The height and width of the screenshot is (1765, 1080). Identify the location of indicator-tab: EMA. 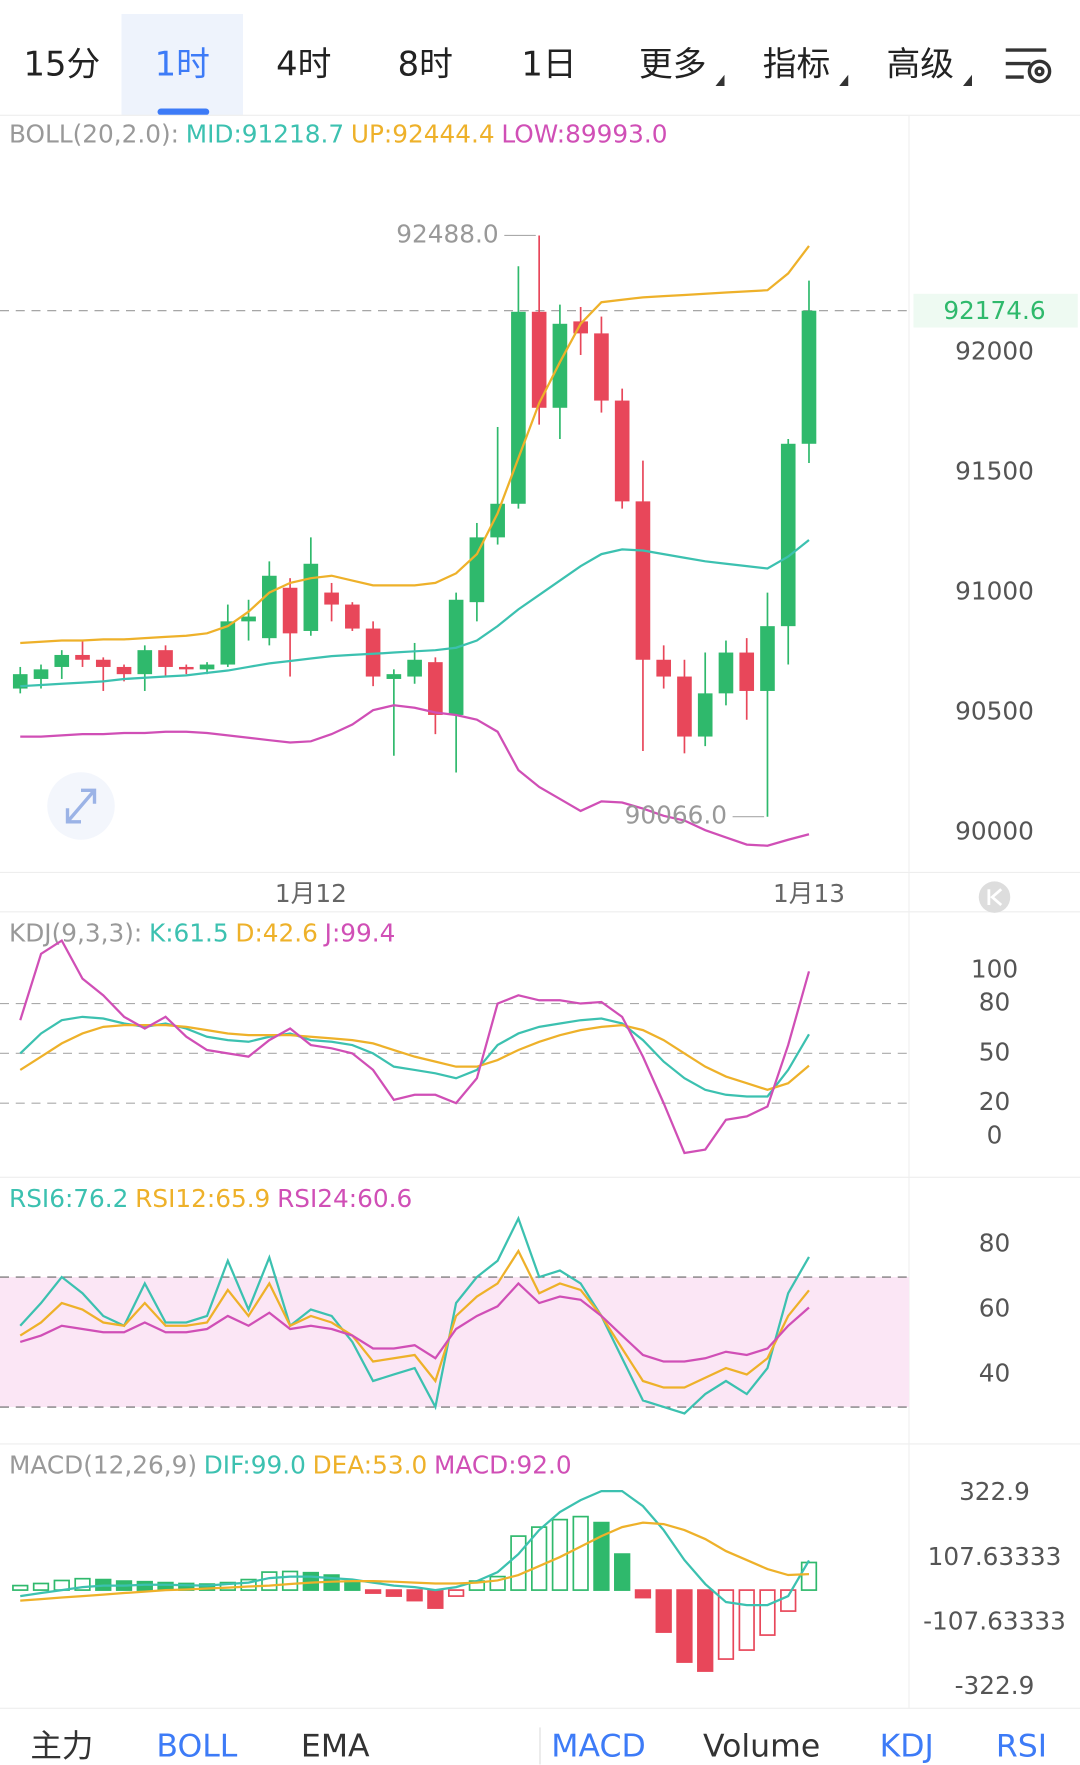
(335, 1747).